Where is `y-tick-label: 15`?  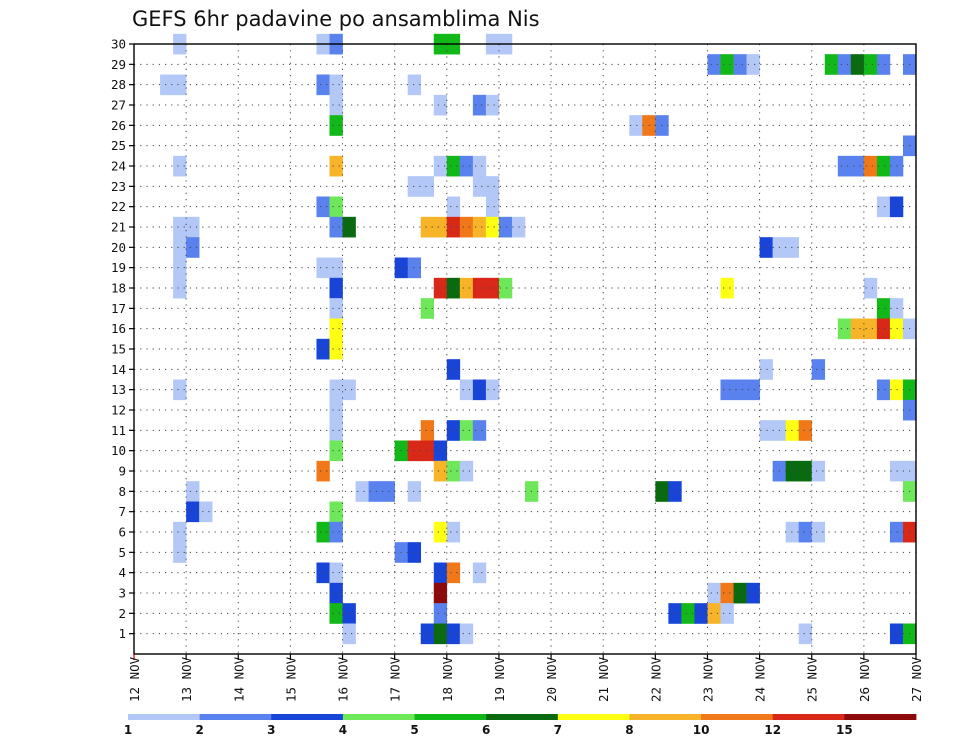 y-tick-label: 15 is located at coordinates (118, 349).